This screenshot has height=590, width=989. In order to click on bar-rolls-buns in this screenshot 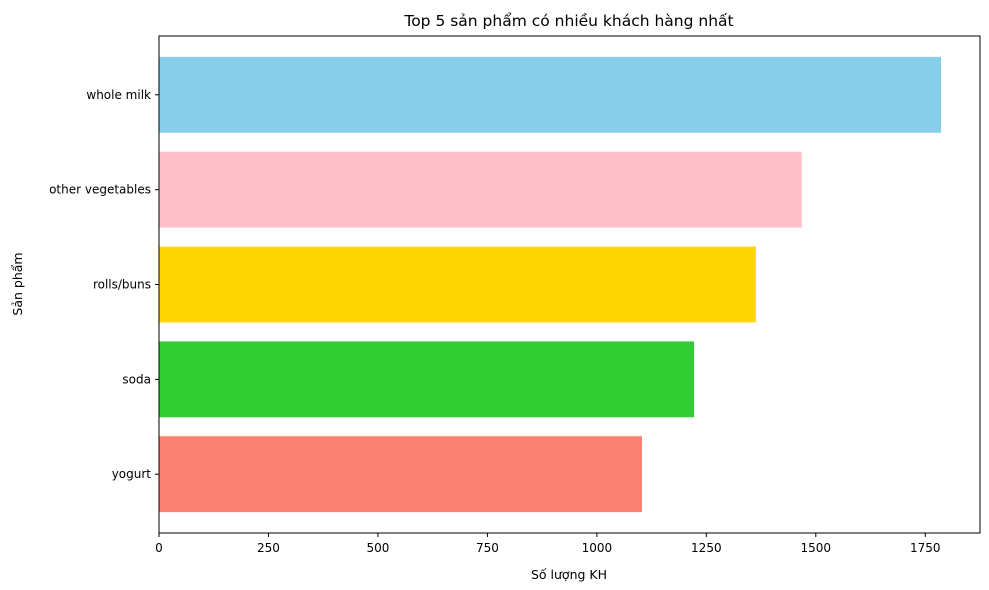, I will do `click(457, 284)`.